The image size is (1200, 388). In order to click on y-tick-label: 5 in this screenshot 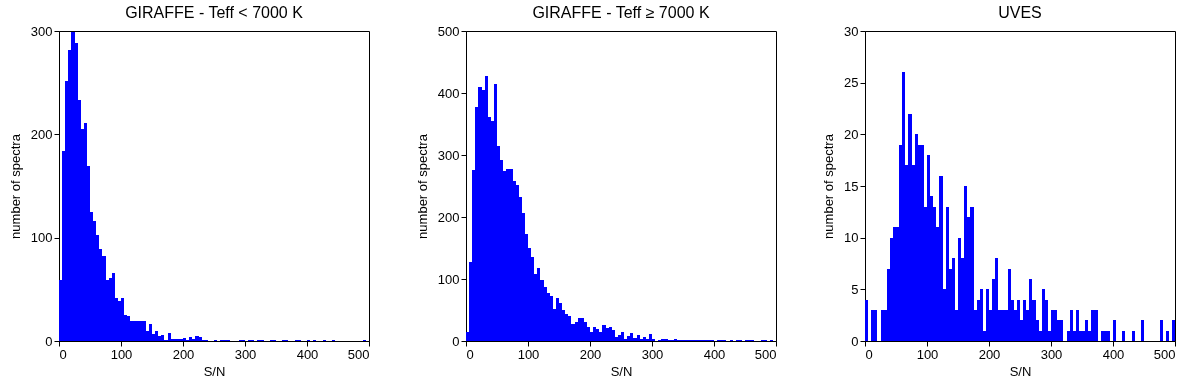, I will do `click(855, 289)`.